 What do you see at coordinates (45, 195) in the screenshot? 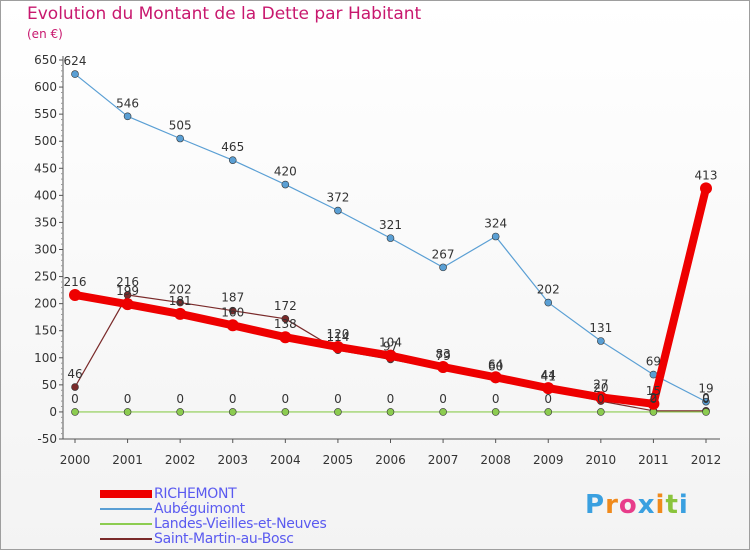
I see `y-tick-label: 400` at bounding box center [45, 195].